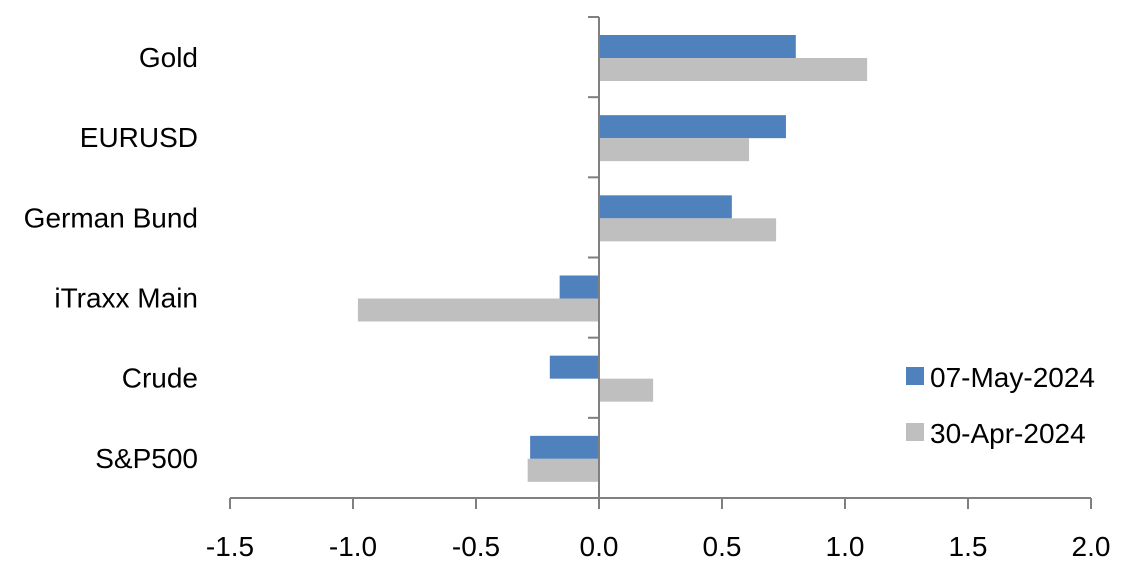 This screenshot has height=574, width=1140. Describe the element at coordinates (845, 546) in the screenshot. I see `x-tick-label: 1.0` at that location.